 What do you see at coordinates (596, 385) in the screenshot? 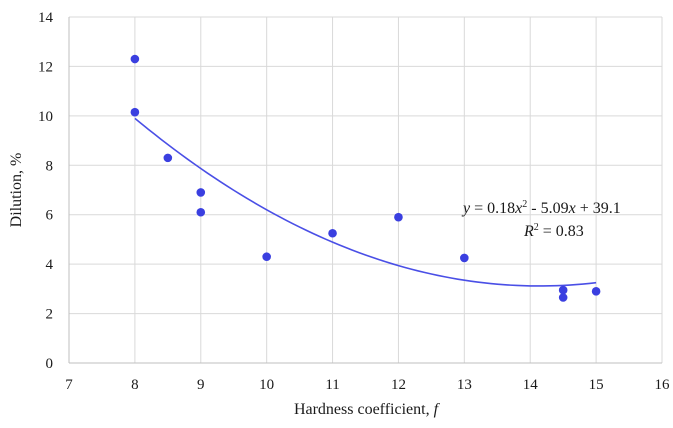
I see `x-tick-label: 15` at bounding box center [596, 385].